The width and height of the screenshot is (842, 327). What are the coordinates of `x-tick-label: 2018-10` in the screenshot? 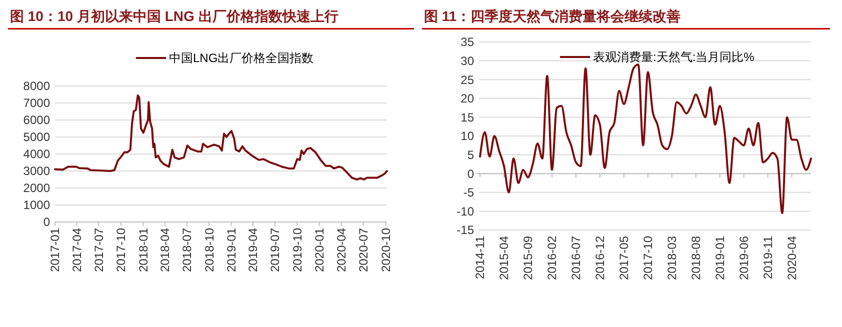 It's located at (209, 250).